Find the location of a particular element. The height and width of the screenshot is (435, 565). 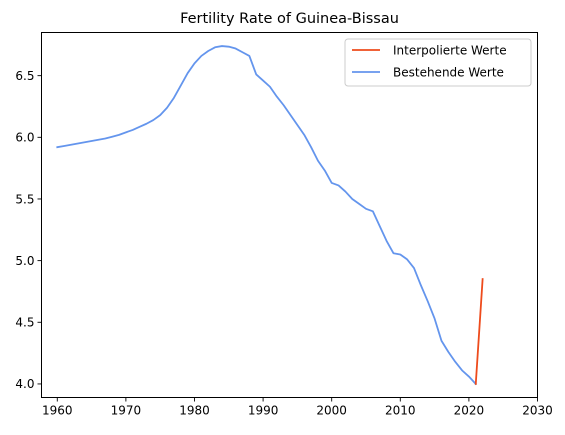

legend: Interpolierte Werte Bestehende Werte is located at coordinates (438, 62).